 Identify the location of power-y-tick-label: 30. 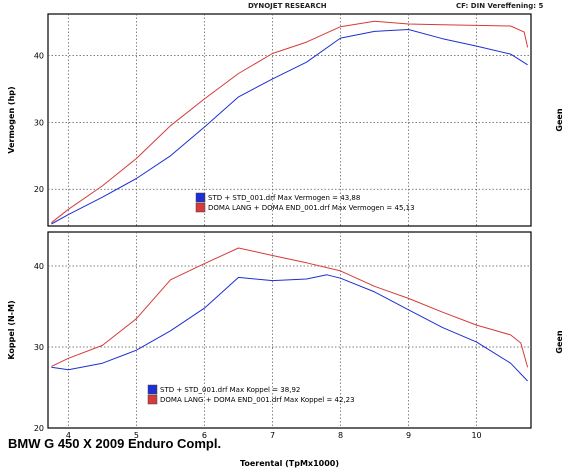
(39, 122).